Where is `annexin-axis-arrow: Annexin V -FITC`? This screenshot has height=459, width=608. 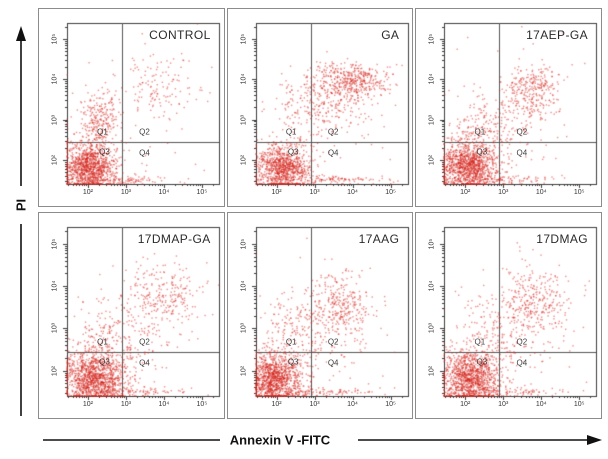 annexin-axis-arrow: Annexin V -FITC is located at coordinates (322, 440).